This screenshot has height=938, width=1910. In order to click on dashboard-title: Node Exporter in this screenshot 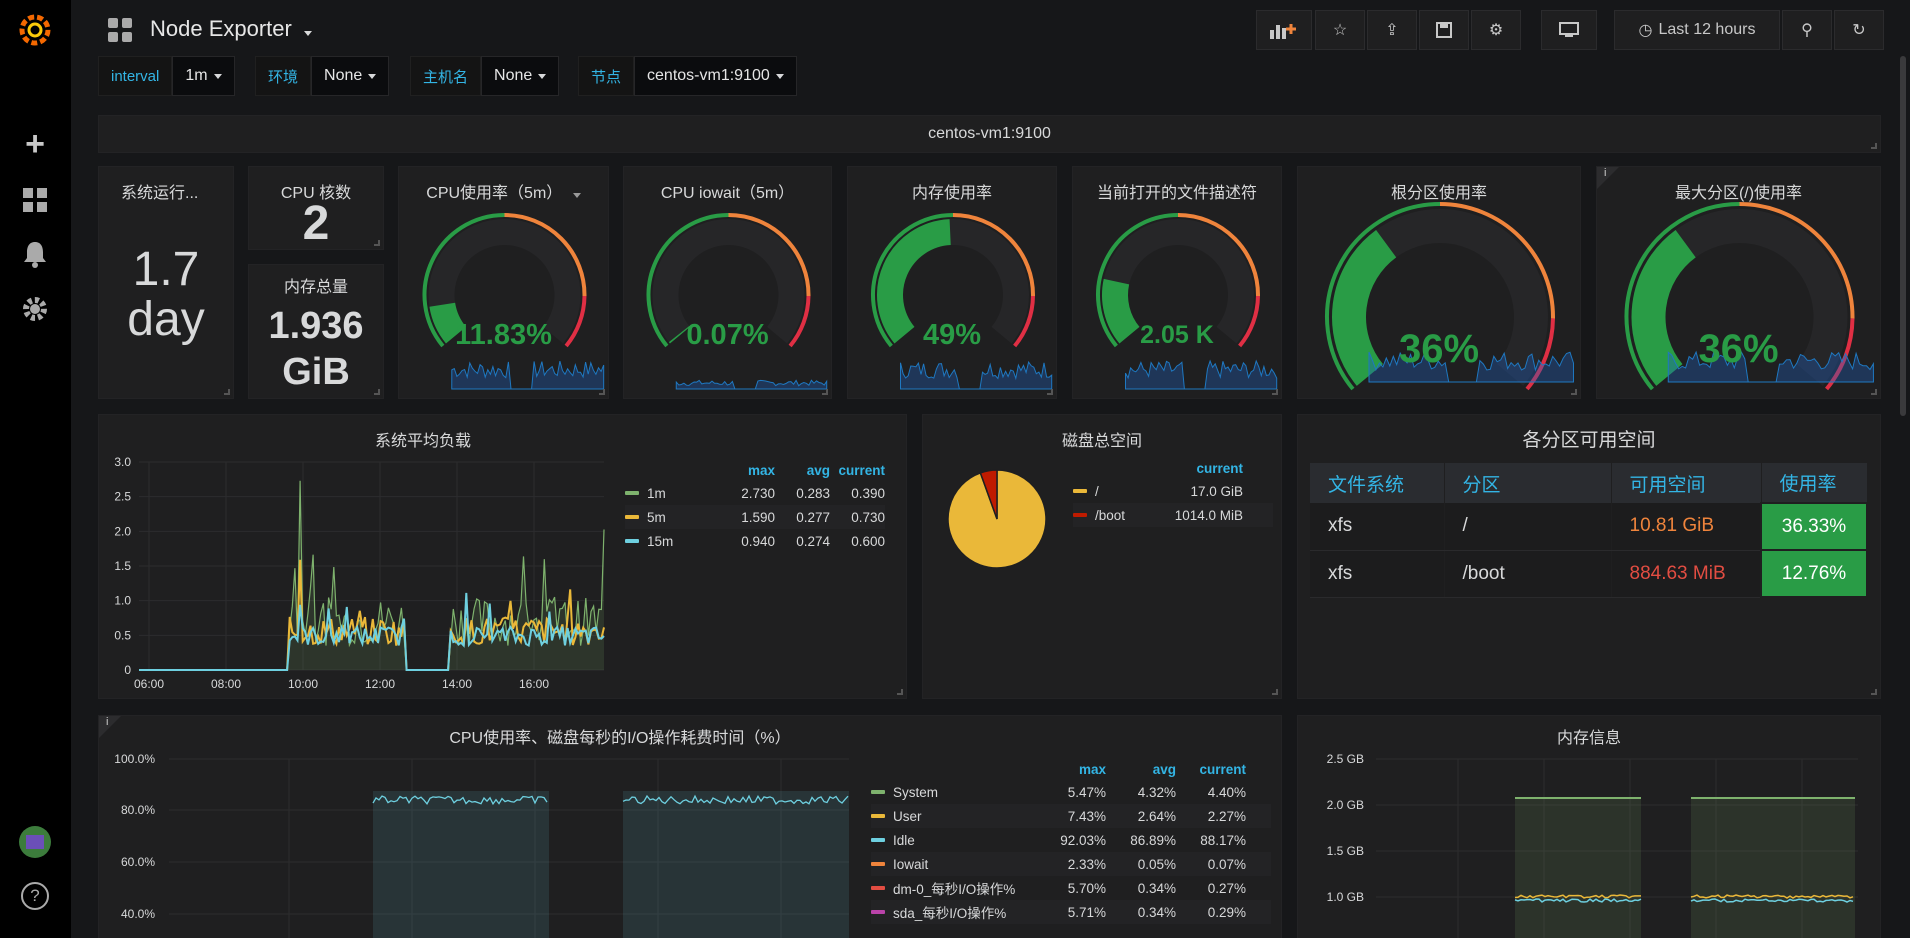, I will do `click(231, 29)`.